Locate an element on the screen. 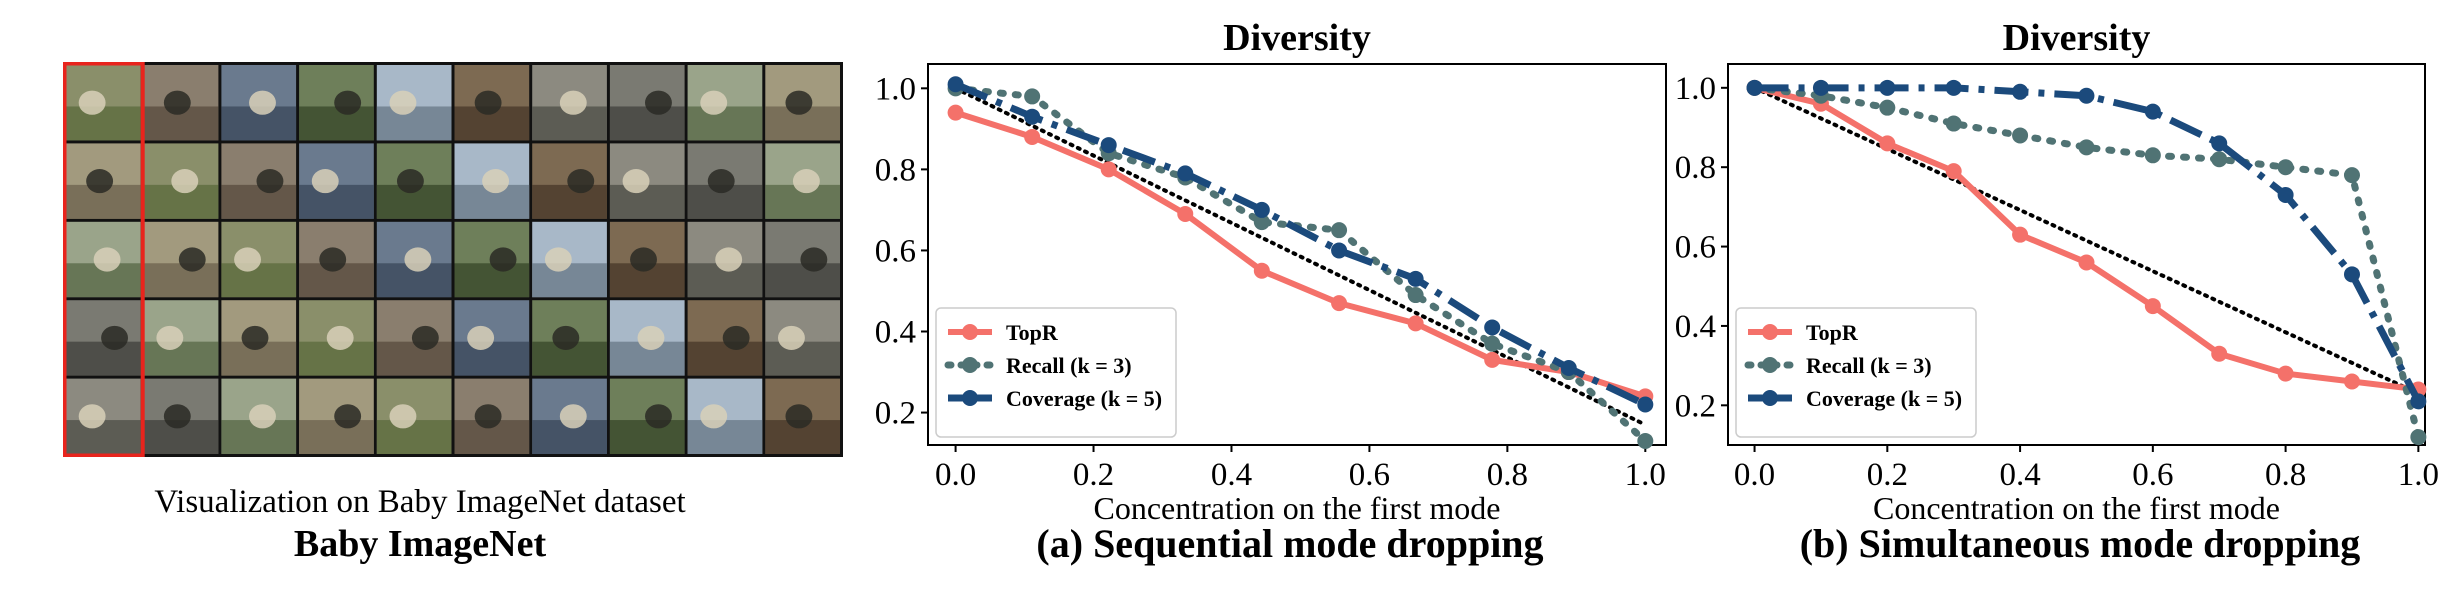 This screenshot has width=2441, height=591. grid-title: Baby ImageNet is located at coordinates (420, 544).